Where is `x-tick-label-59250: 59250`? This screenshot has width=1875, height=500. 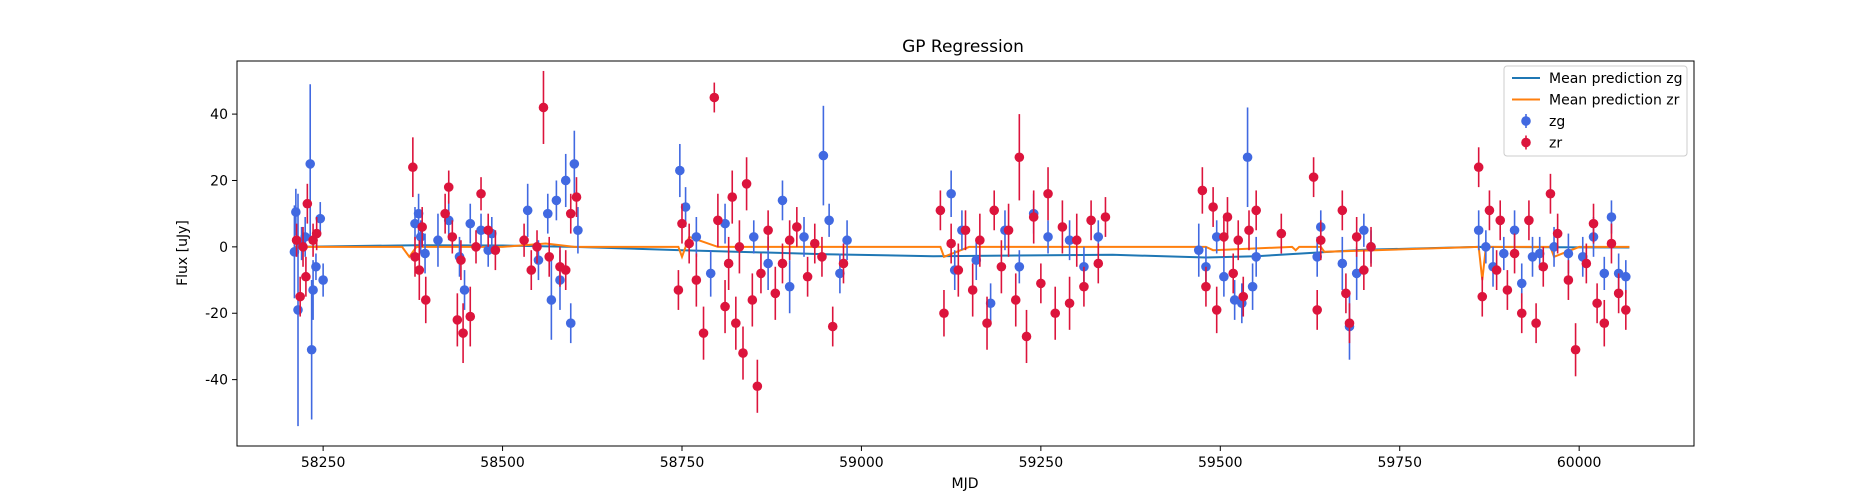 x-tick-label-59250: 59250 is located at coordinates (1041, 463).